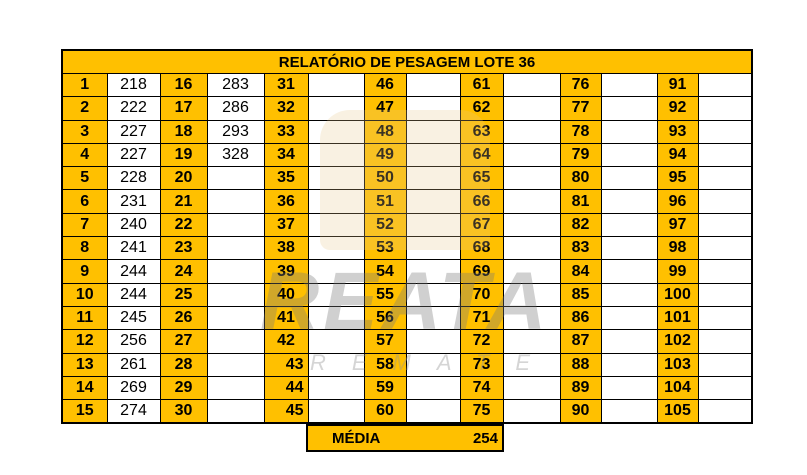  Describe the element at coordinates (133, 201) in the screenshot. I see `weight-cell: 231` at that location.